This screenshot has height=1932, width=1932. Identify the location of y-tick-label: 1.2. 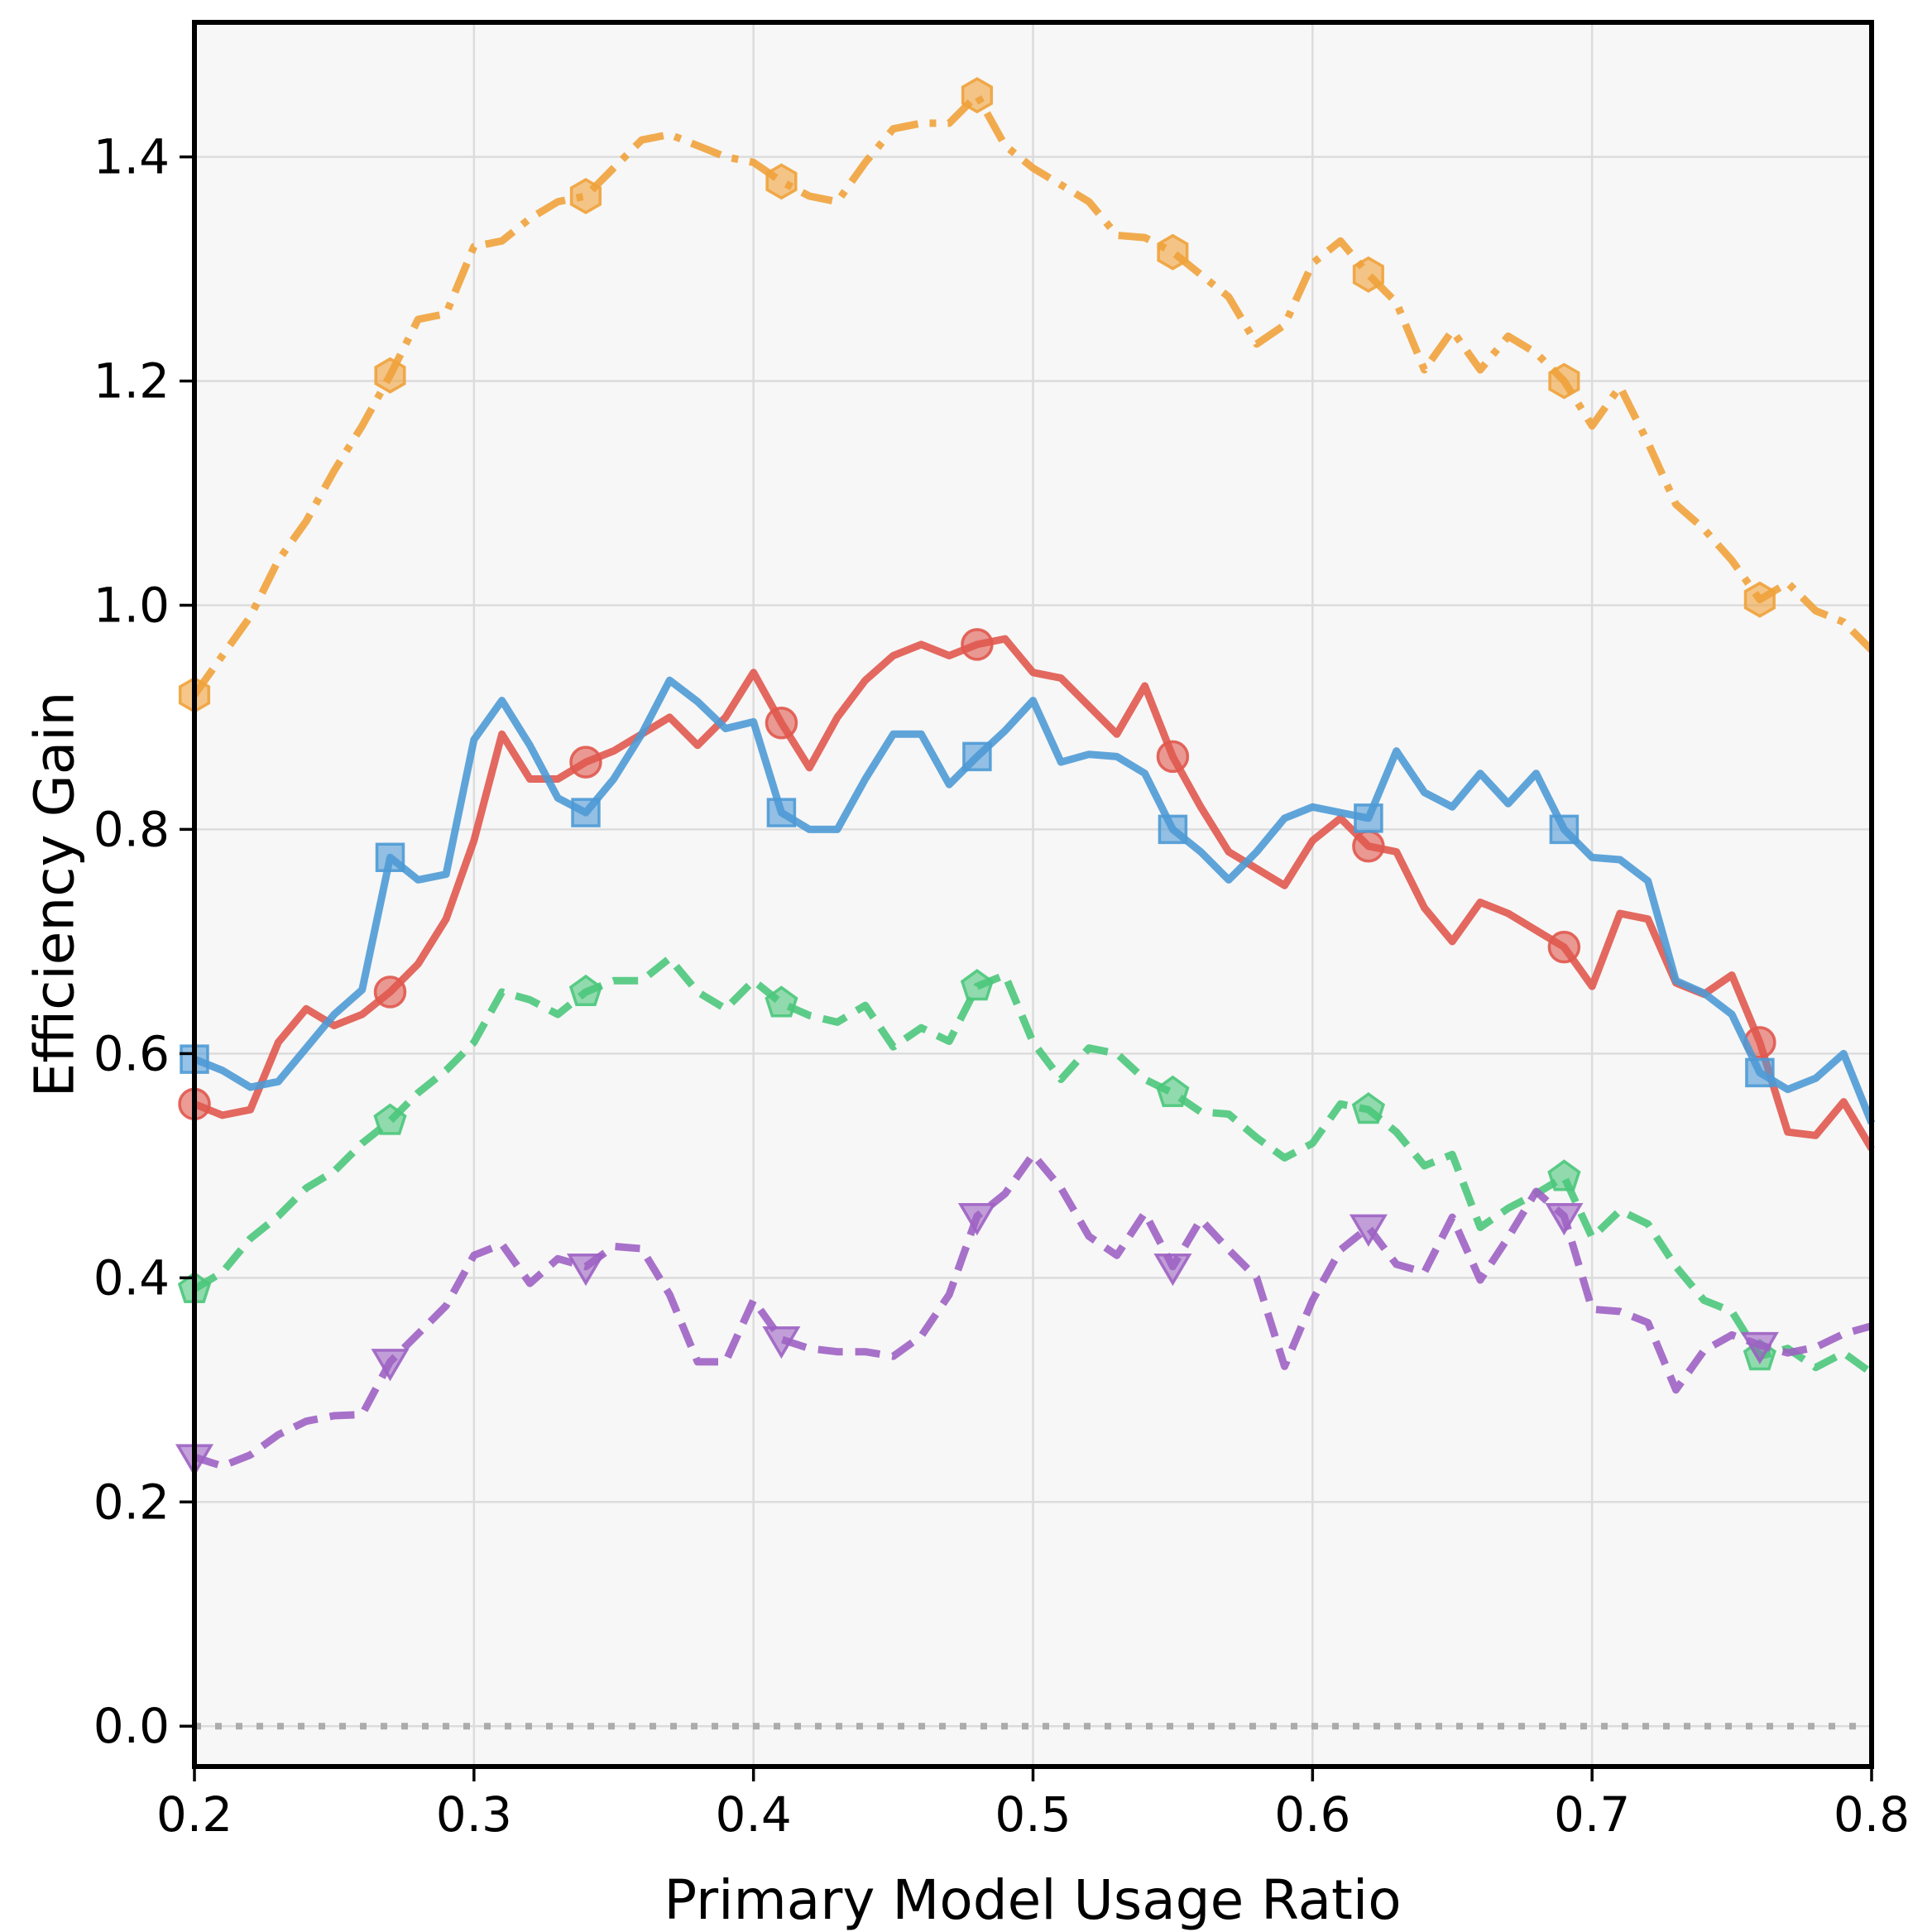
(132, 382).